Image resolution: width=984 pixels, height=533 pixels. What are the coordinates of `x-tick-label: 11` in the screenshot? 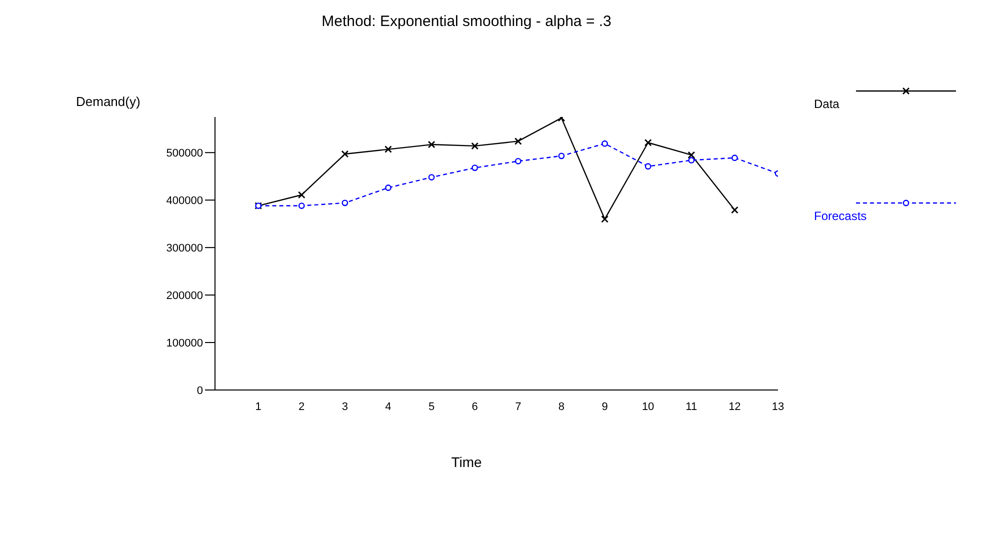 It's located at (692, 406).